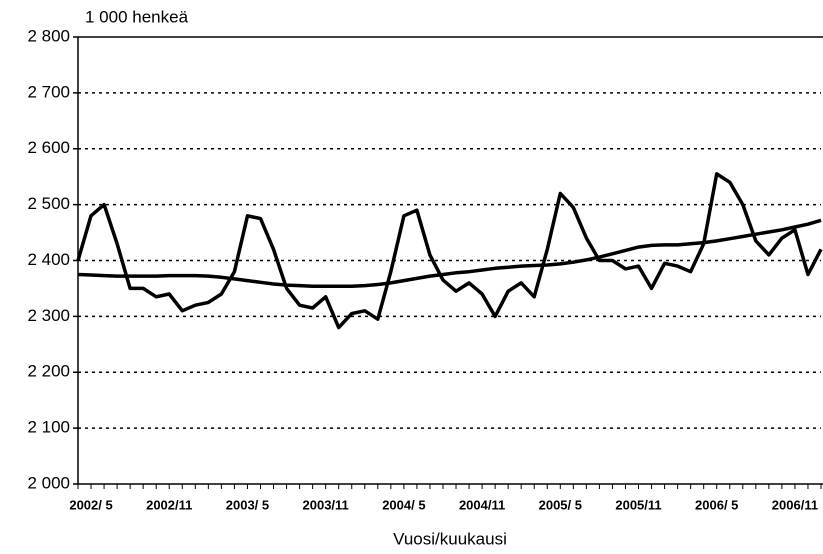 The image size is (823, 554). I want to click on x-tick-label: 2005/ 5, so click(560, 504).